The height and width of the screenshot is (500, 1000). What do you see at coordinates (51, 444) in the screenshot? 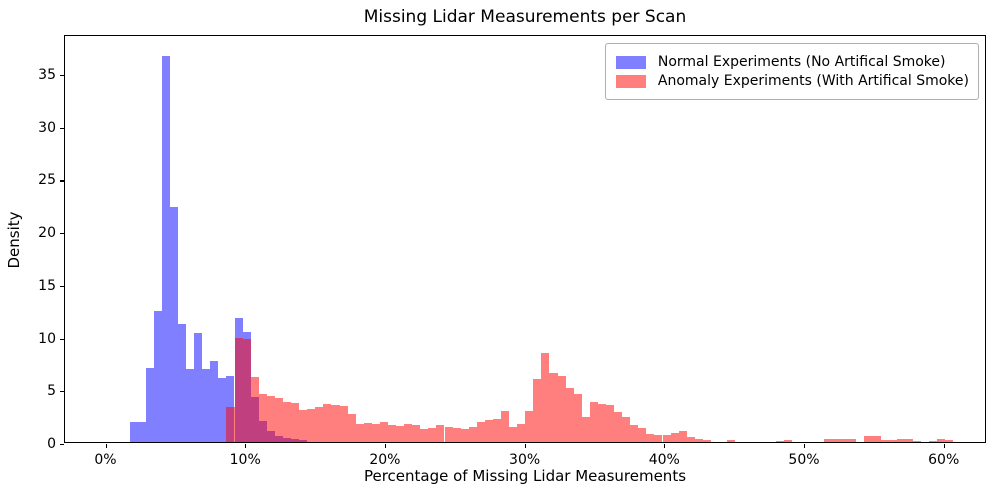
I see `y-tick-label: 0` at bounding box center [51, 444].